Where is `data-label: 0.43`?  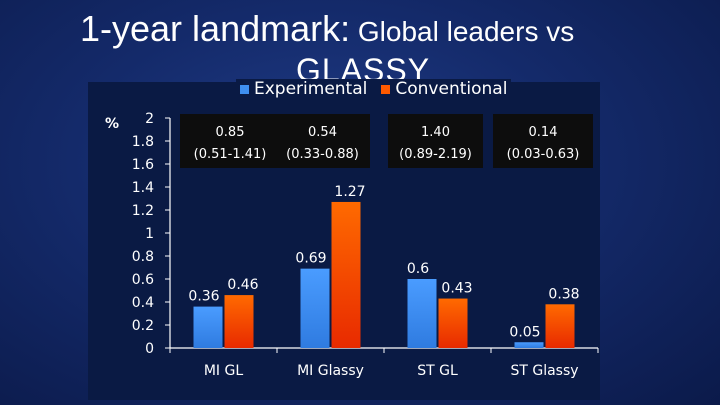 data-label: 0.43 is located at coordinates (456, 289).